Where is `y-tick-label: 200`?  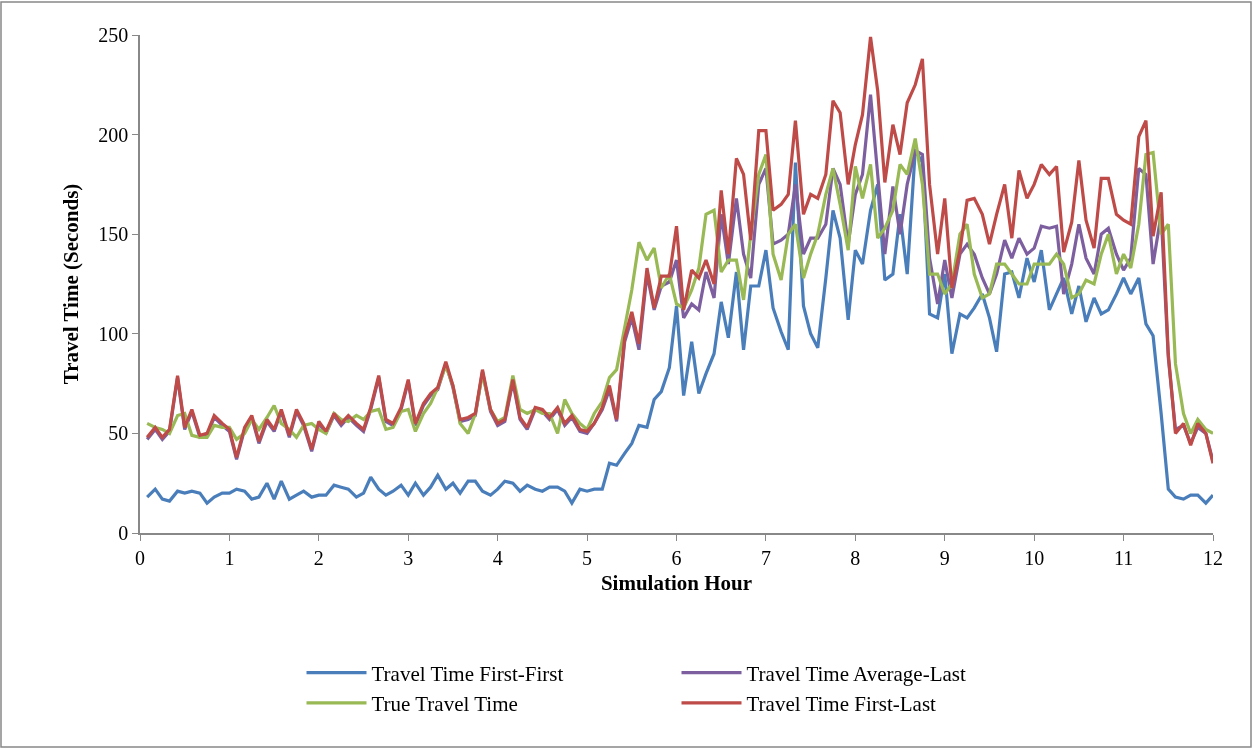
y-tick-label: 200 is located at coordinates (113, 134).